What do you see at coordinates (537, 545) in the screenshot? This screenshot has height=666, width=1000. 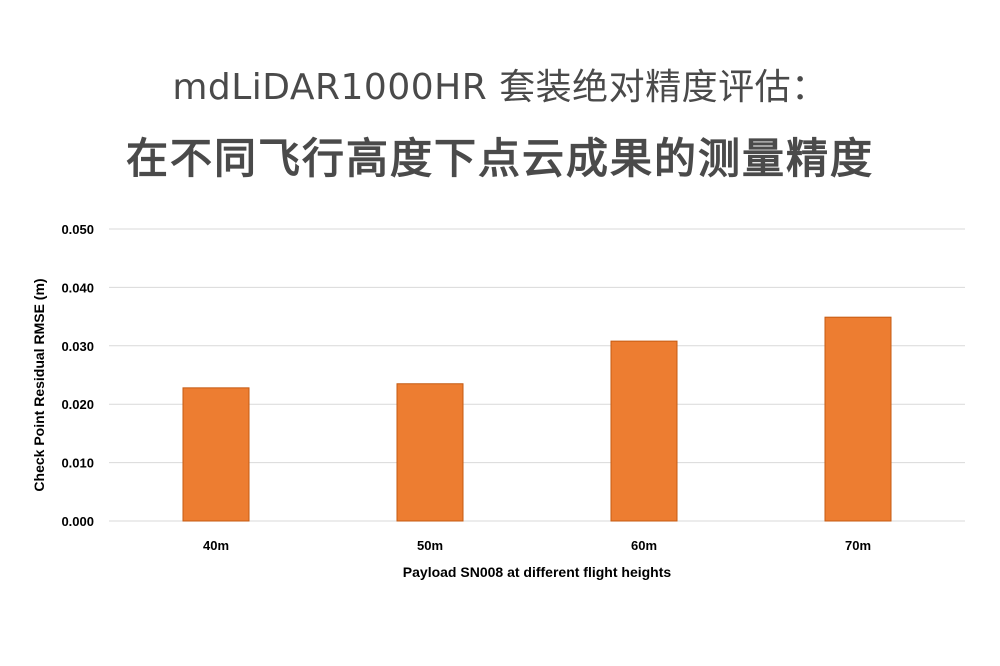 I see `x-axis-ticks: 40m 50m 60m 70m` at bounding box center [537, 545].